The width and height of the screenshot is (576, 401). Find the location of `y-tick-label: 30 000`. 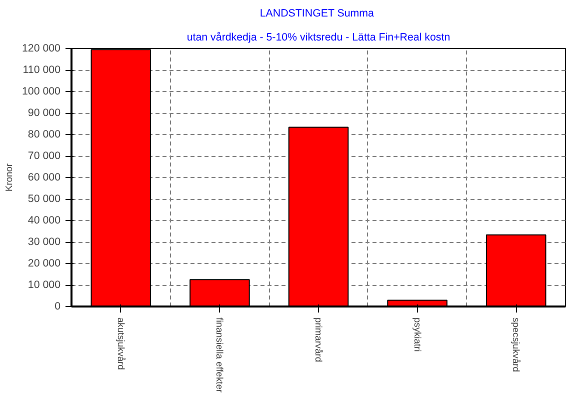

y-tick-label: 30 000 is located at coordinates (44, 242).